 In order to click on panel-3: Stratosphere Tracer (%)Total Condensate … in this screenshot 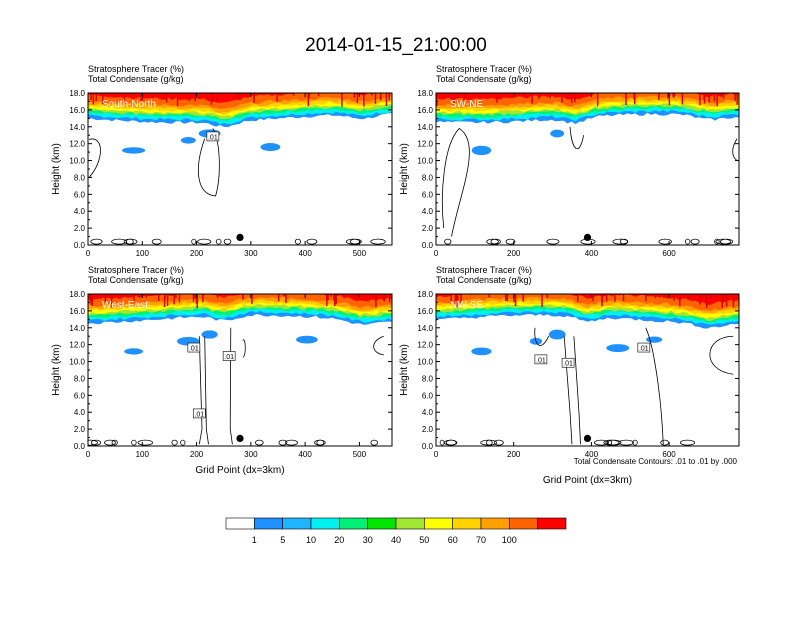, I will do `click(222, 370)`.